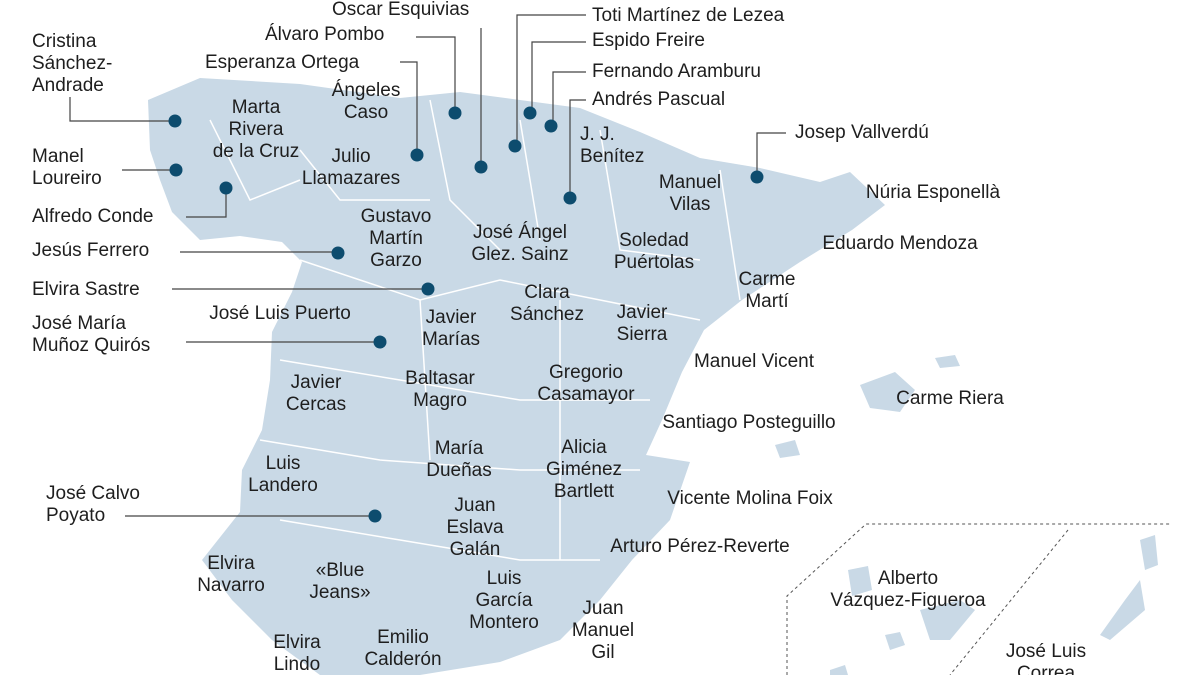  Describe the element at coordinates (400, 10) in the screenshot. I see `author-label-oscar-esquivias: Oscar Esquivias` at that location.